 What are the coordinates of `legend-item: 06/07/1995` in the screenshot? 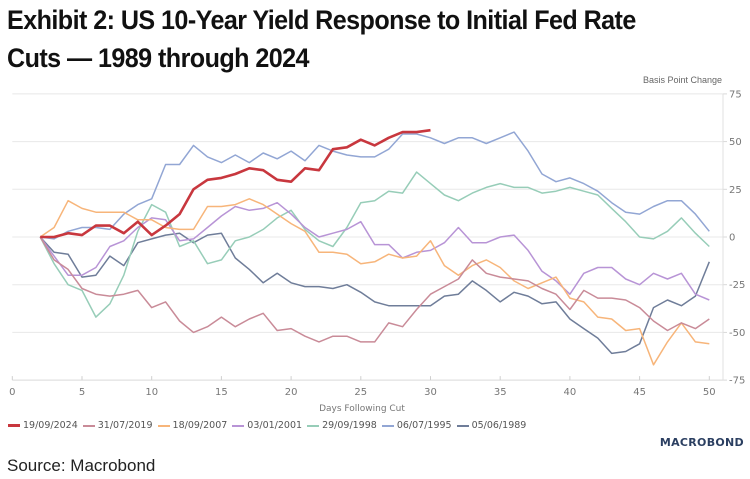 It's located at (416, 425).